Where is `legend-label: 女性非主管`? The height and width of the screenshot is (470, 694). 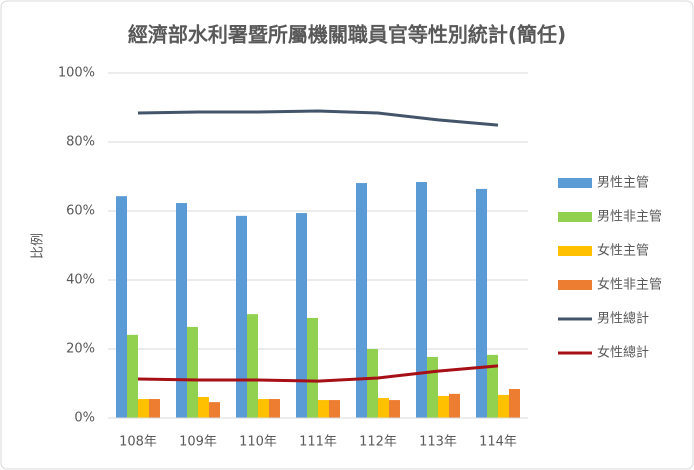 legend-label: 女性非主管 is located at coordinates (629, 285).